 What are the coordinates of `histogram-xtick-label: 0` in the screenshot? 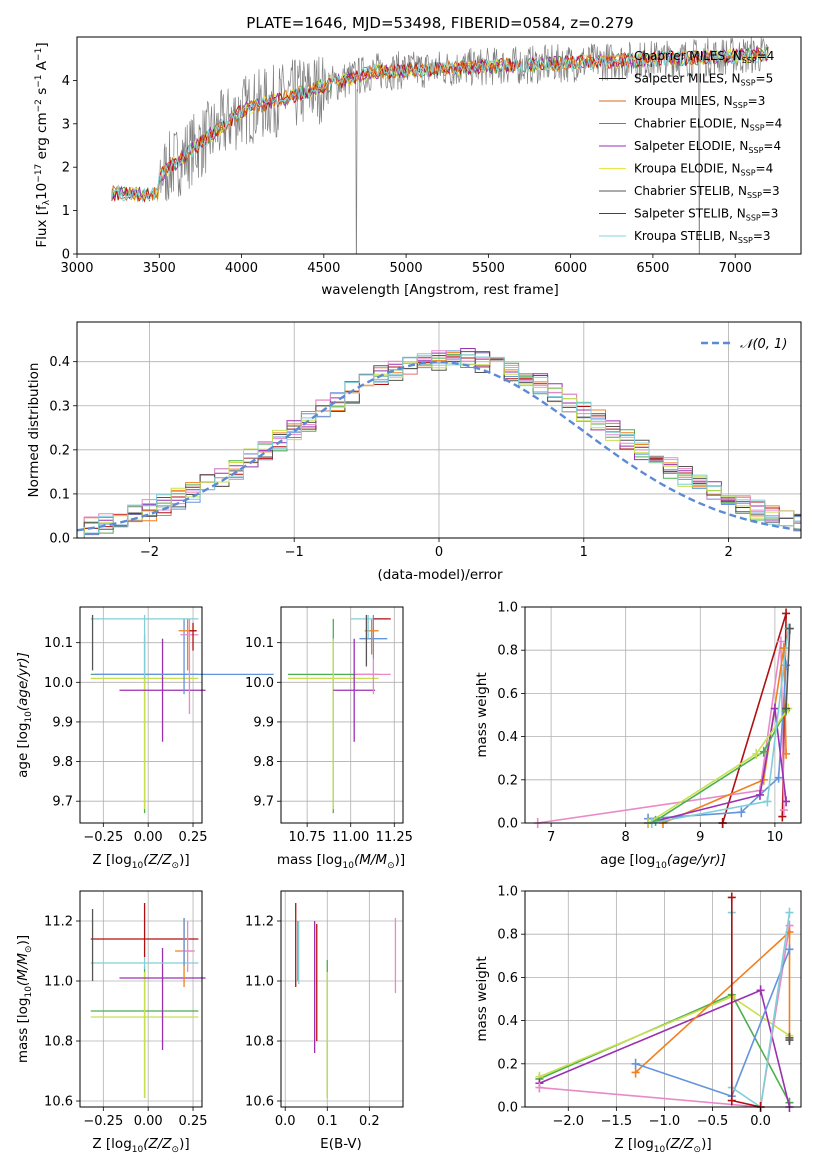 It's located at (439, 552).